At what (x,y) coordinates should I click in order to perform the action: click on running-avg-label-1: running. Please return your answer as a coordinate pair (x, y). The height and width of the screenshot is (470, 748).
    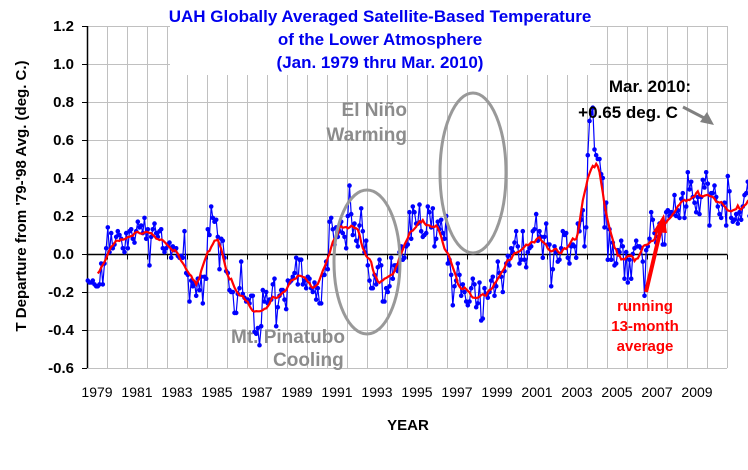
    Looking at the image, I should click on (645, 306).